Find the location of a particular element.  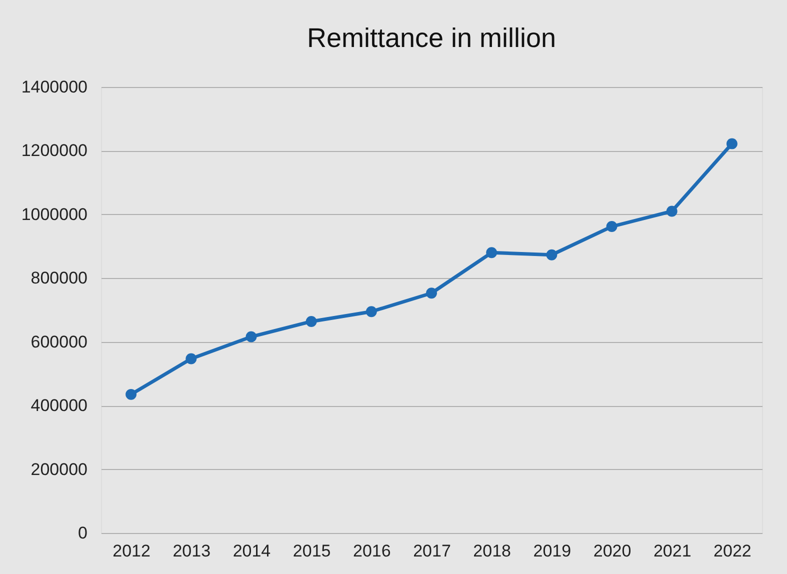

x-tick-label: 2013 is located at coordinates (191, 551).